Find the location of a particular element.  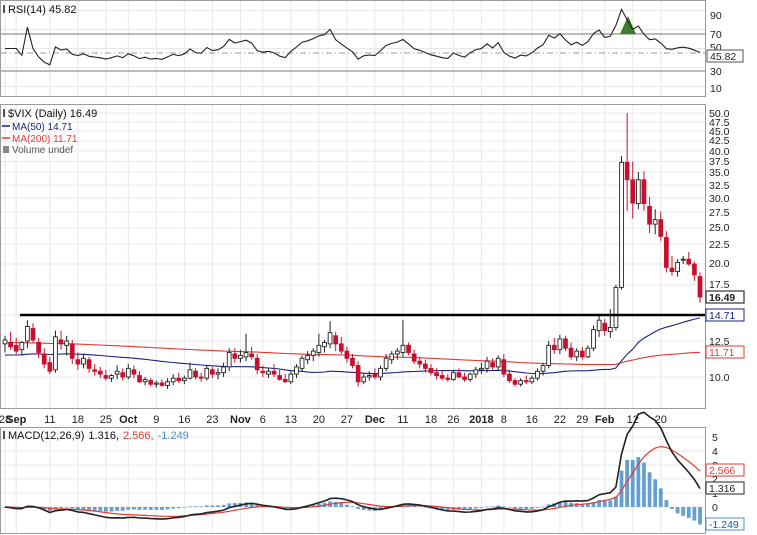

rsi-tick-30: 30 is located at coordinates (716, 72).